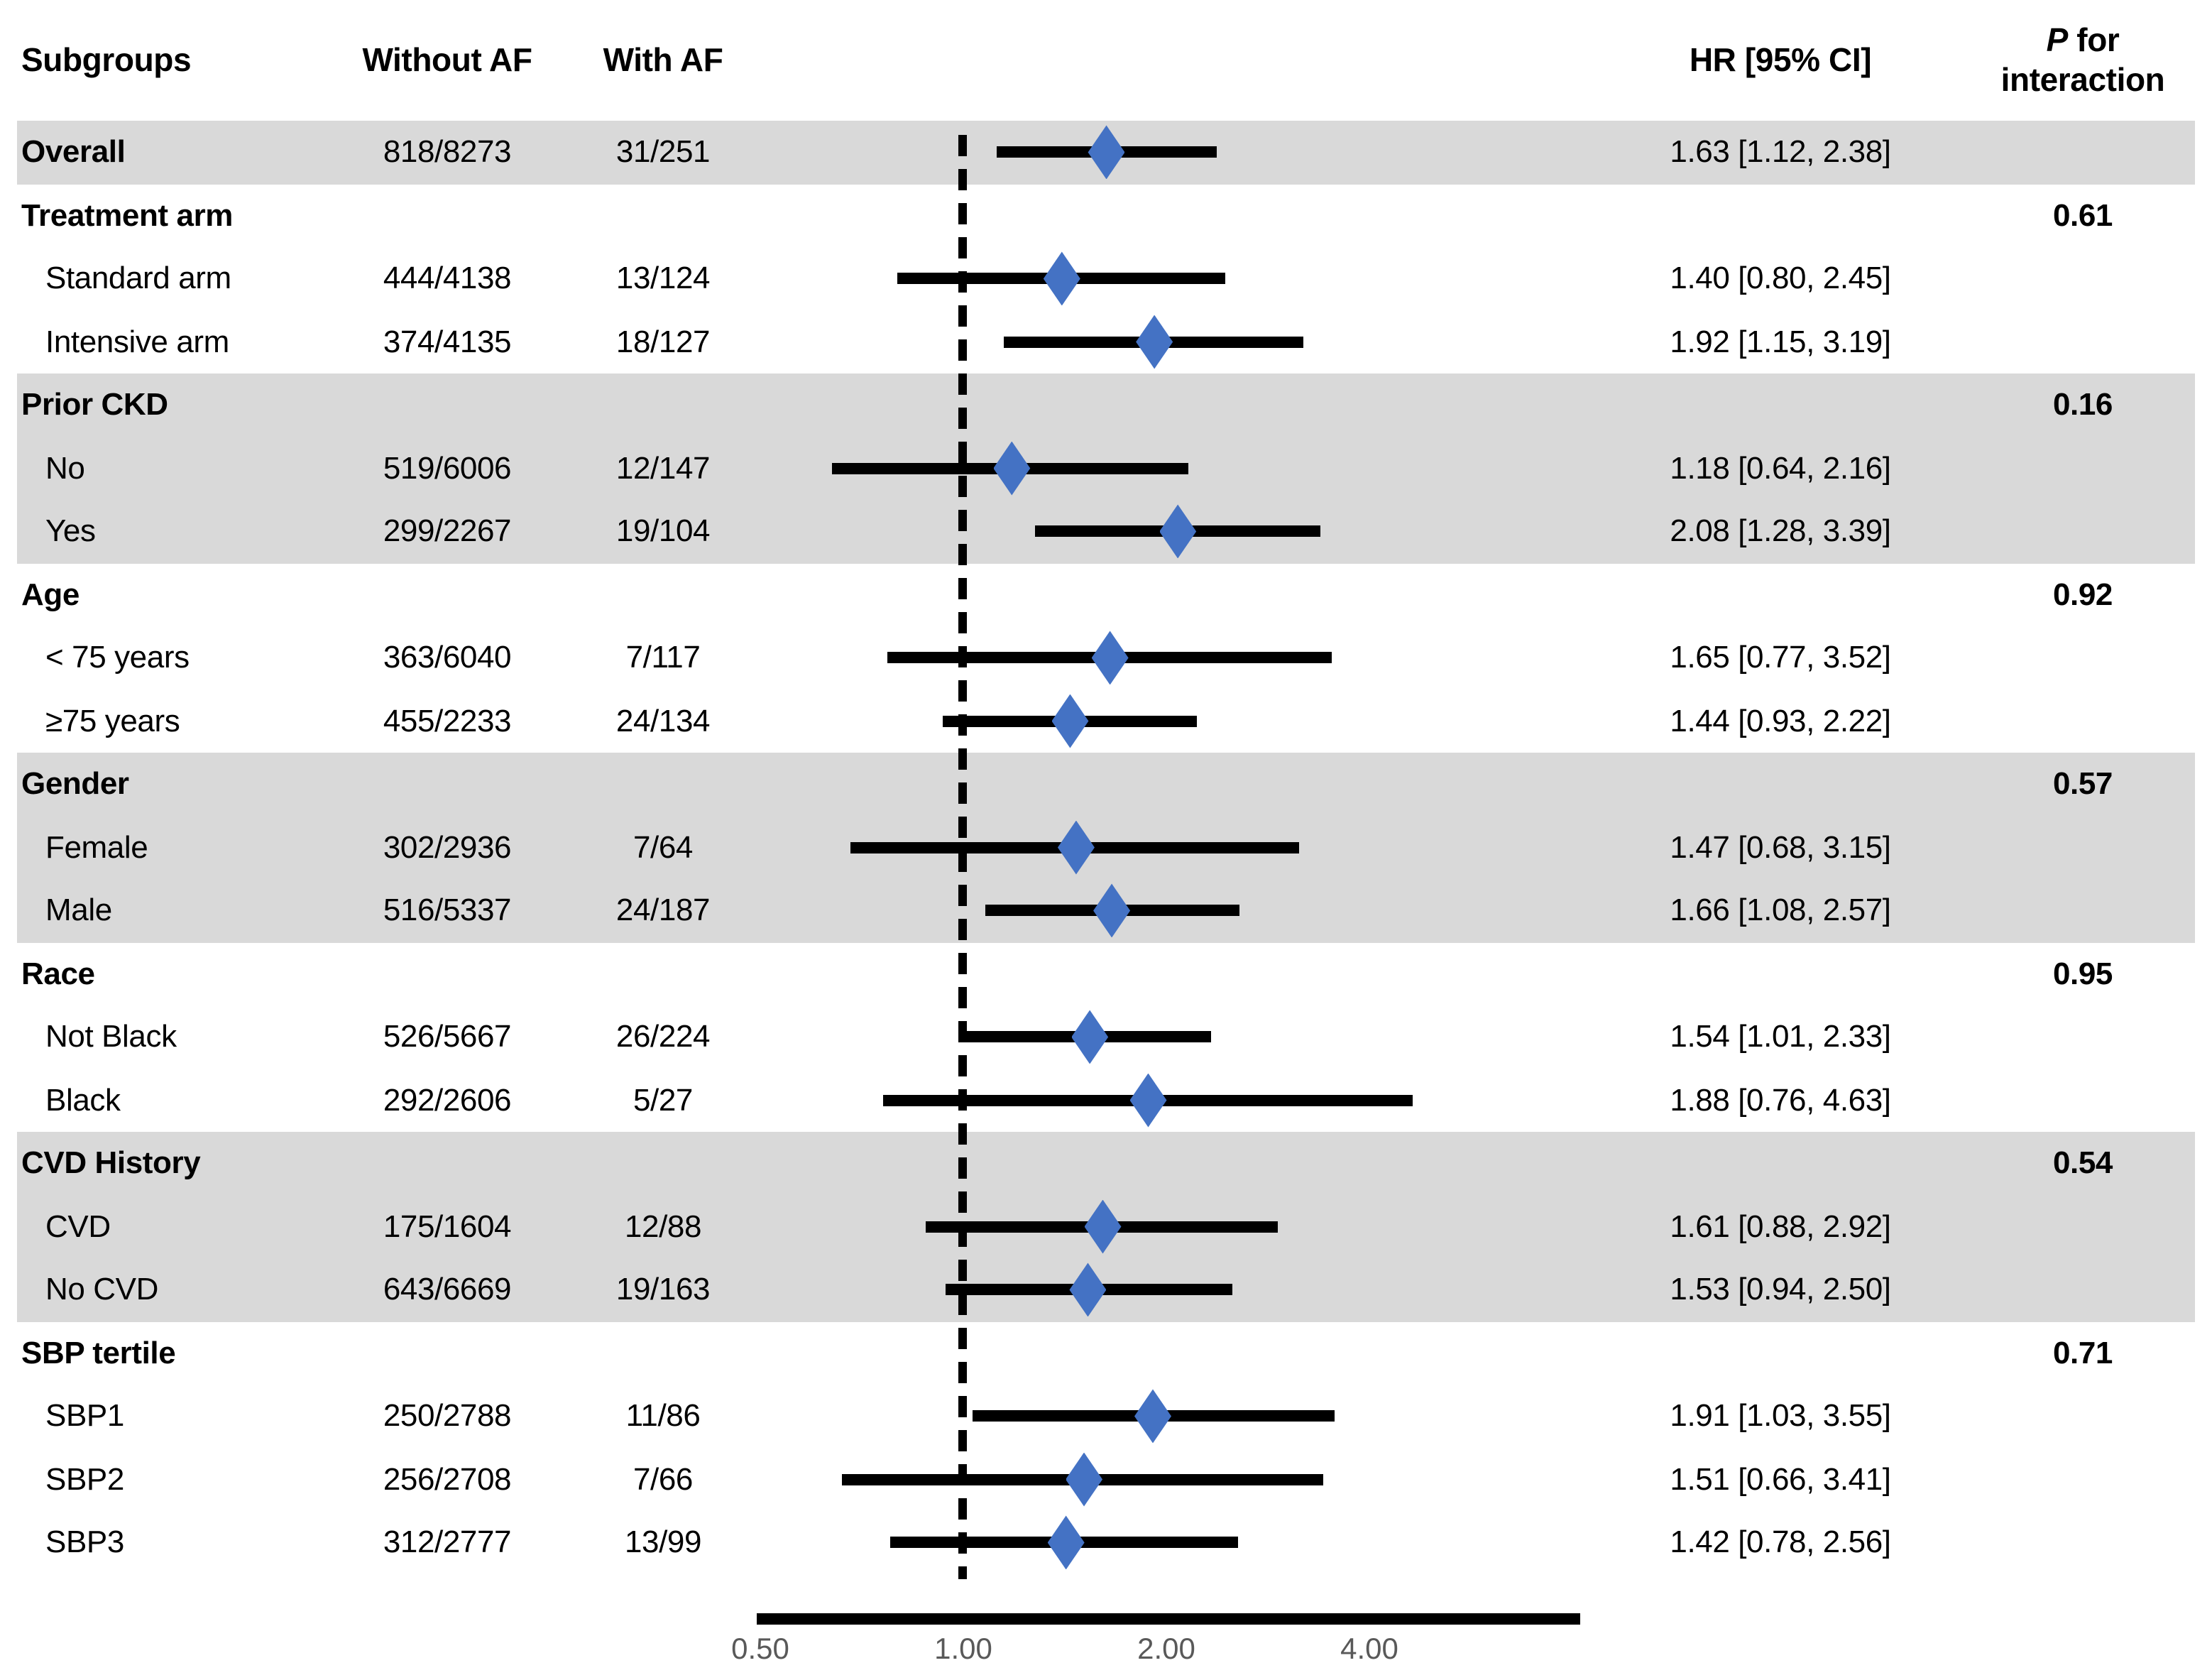 This screenshot has width=2212, height=1680. Describe the element at coordinates (138, 278) in the screenshot. I see `subgroup-label: Standard arm` at that location.